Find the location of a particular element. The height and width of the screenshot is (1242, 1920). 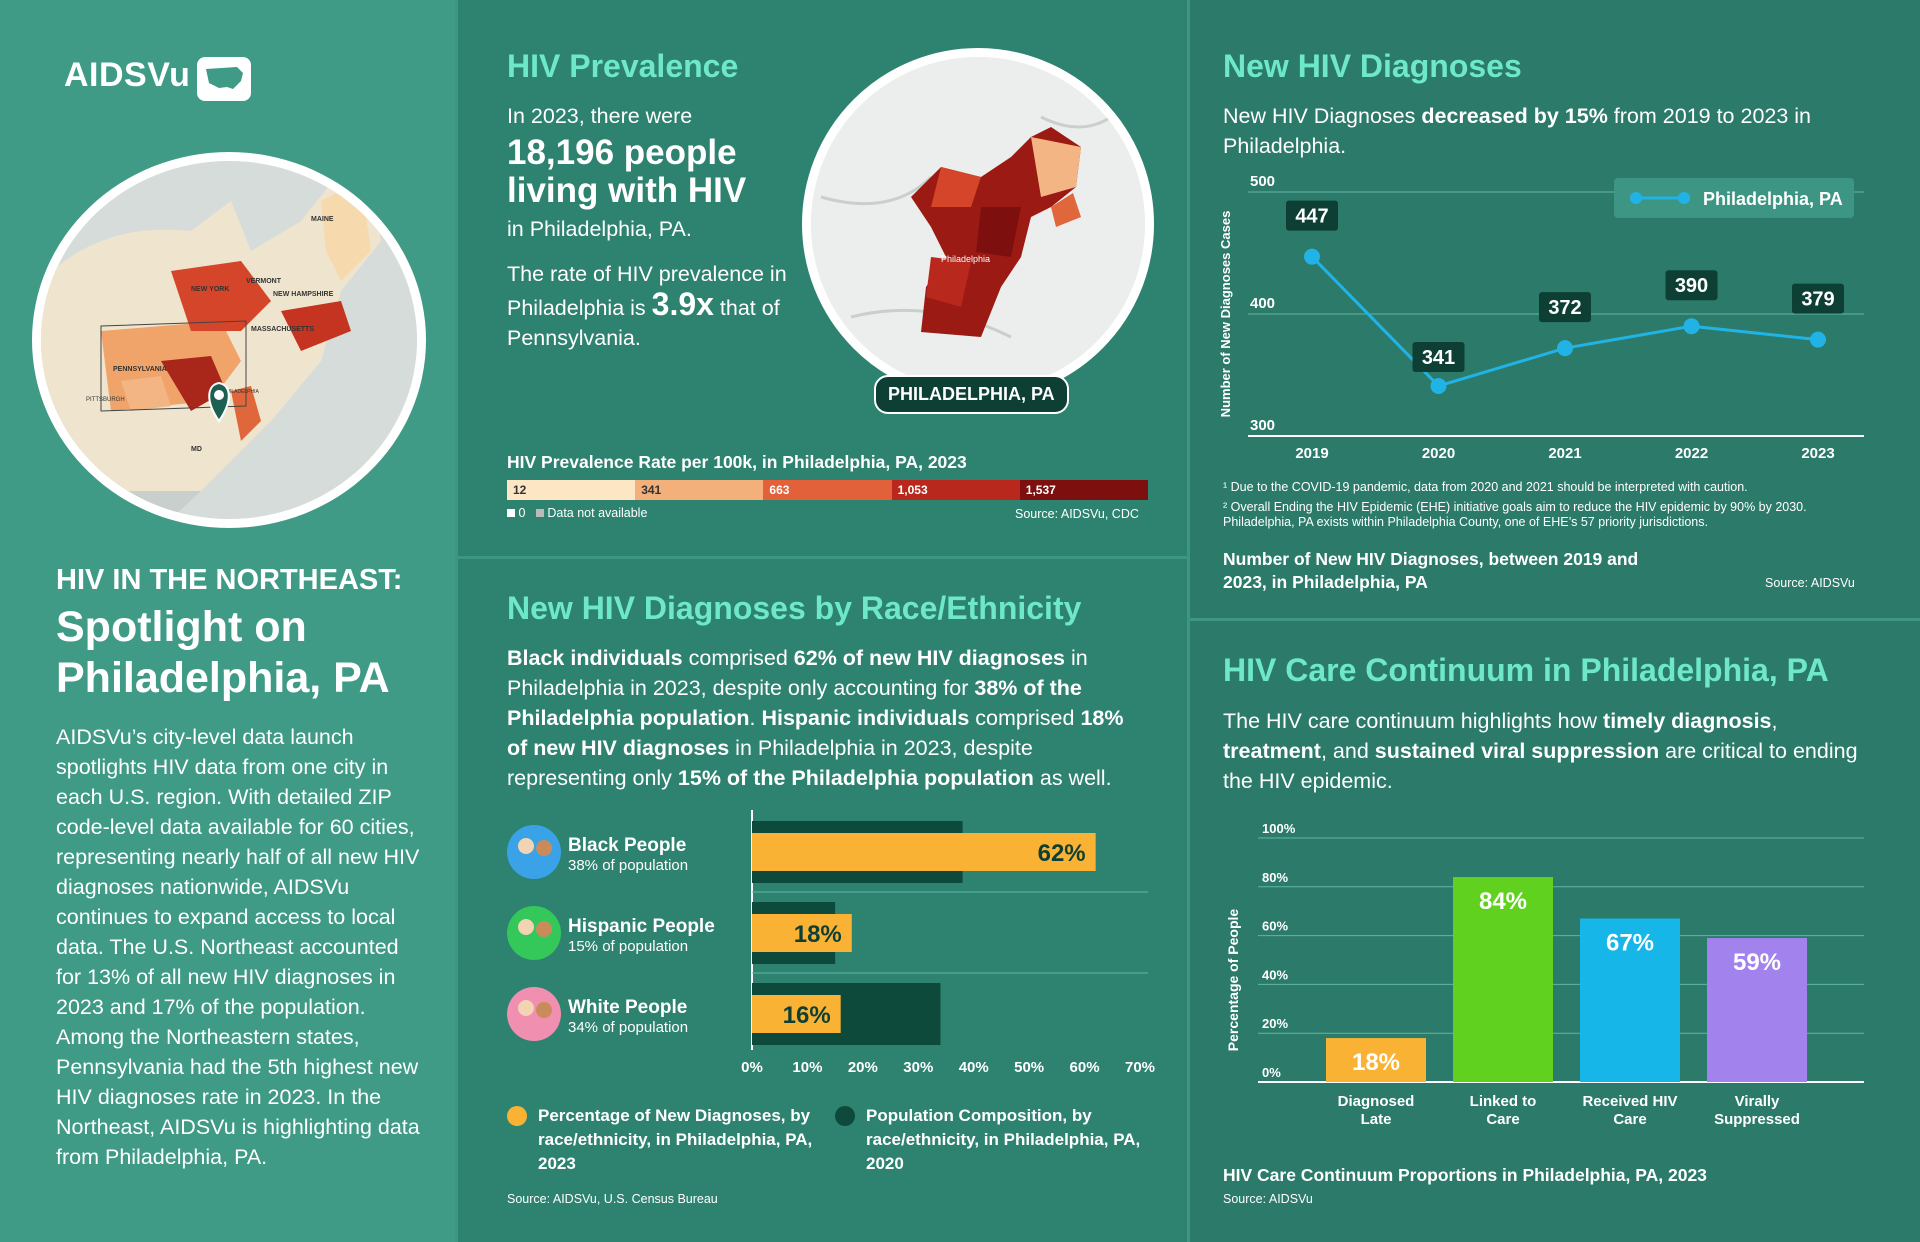

race-group-name: Black People is located at coordinates (627, 845).